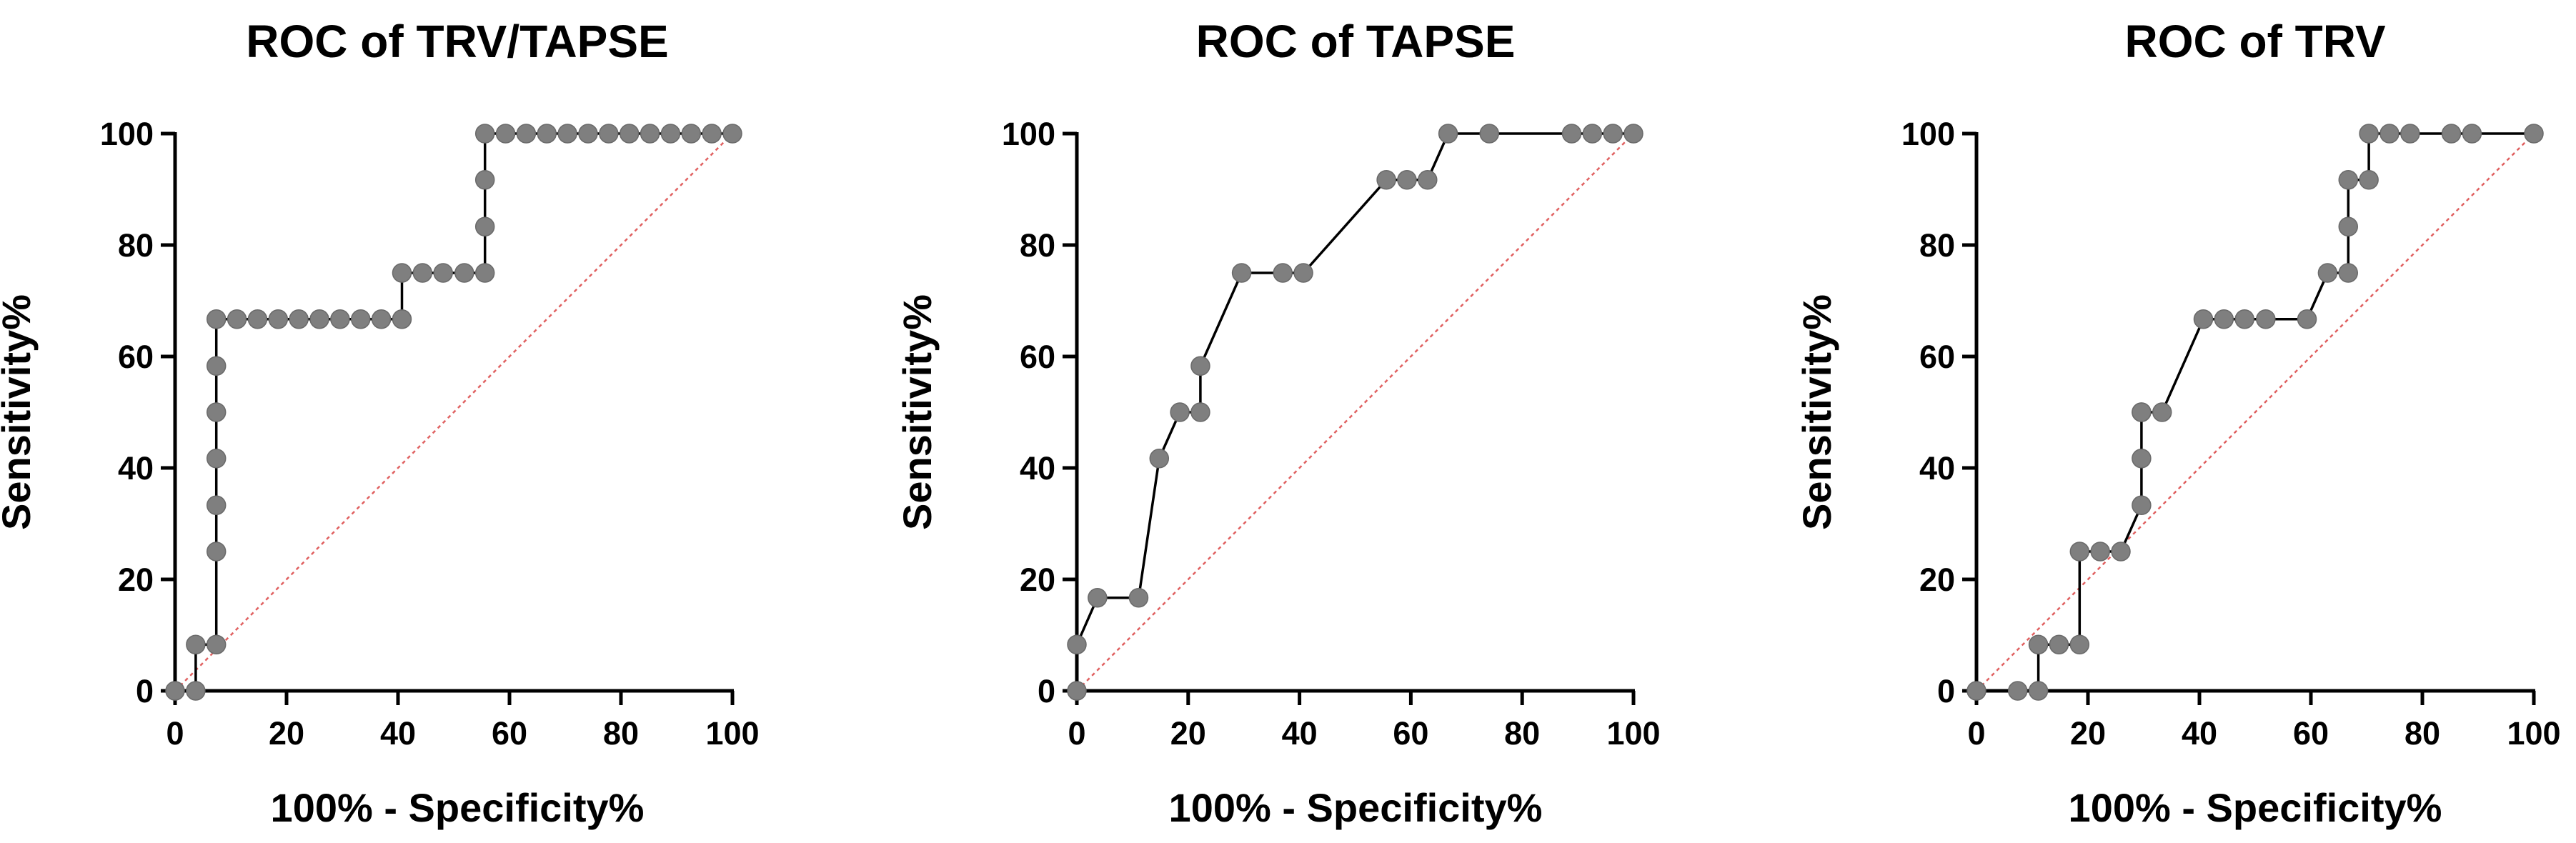 The image size is (2576, 843). What do you see at coordinates (136, 468) in the screenshot?
I see `y-tick-label: 40` at bounding box center [136, 468].